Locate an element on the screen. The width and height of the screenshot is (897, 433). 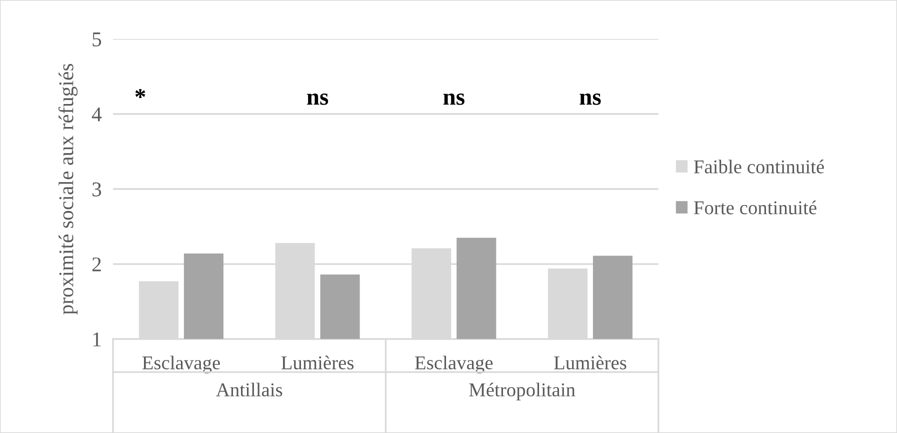
y-tick-label: 1 is located at coordinates (97, 339).